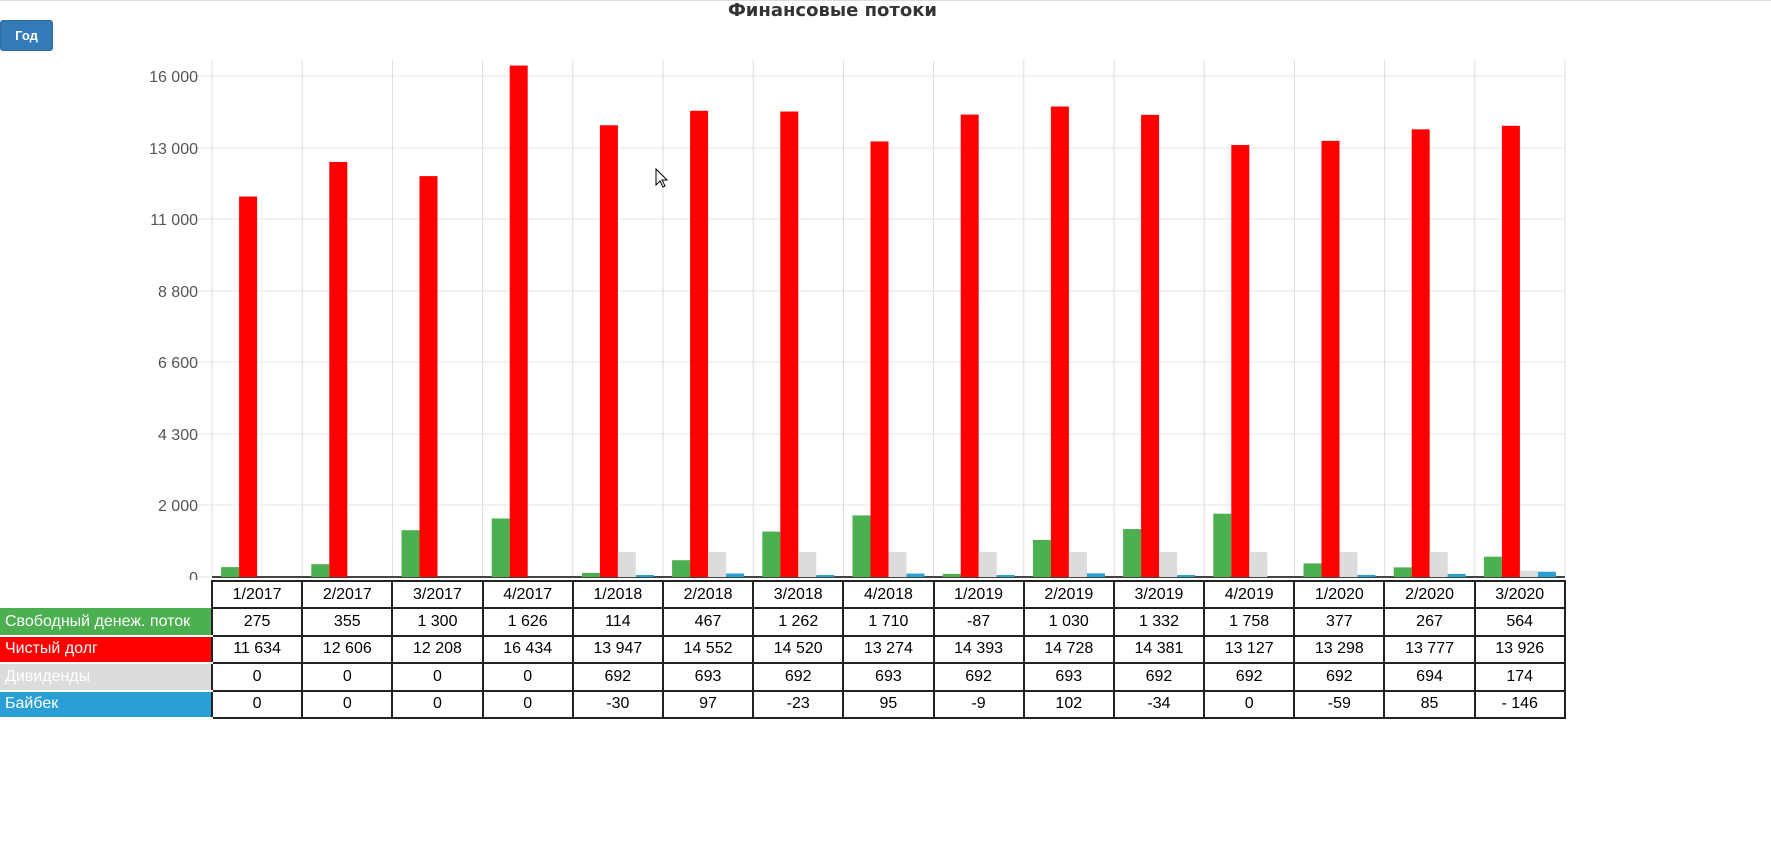 This screenshot has height=858, width=1771. What do you see at coordinates (885, 0) in the screenshot?
I see `top-border-line` at bounding box center [885, 0].